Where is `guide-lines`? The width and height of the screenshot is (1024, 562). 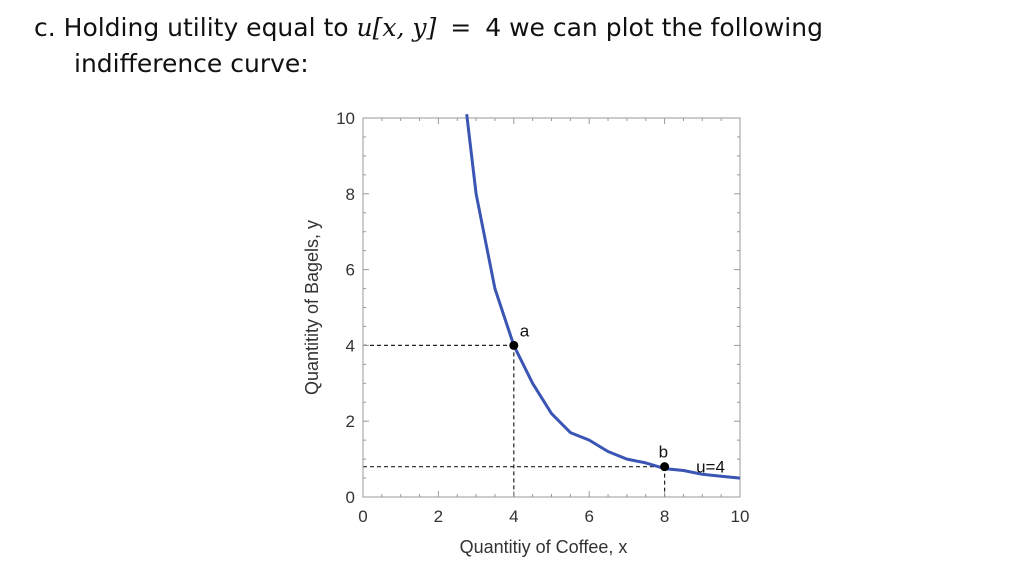 guide-lines is located at coordinates (514, 420).